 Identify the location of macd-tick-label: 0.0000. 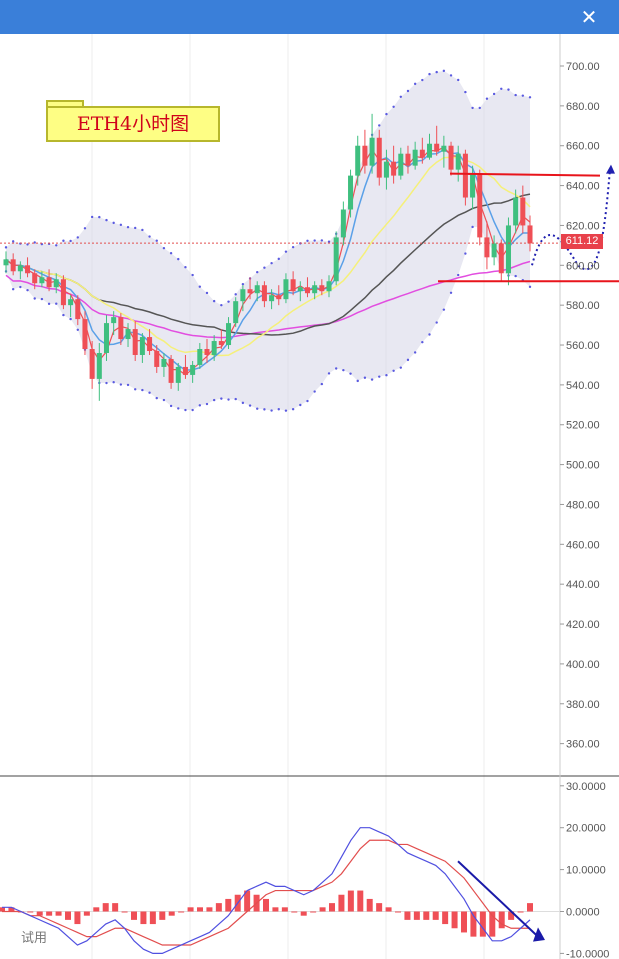
(583, 913).